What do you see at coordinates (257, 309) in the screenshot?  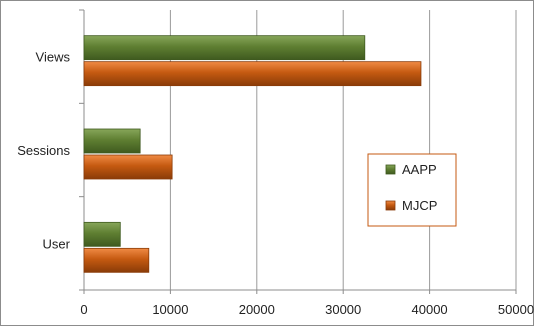 I see `x-tick-label-20000: 20000` at bounding box center [257, 309].